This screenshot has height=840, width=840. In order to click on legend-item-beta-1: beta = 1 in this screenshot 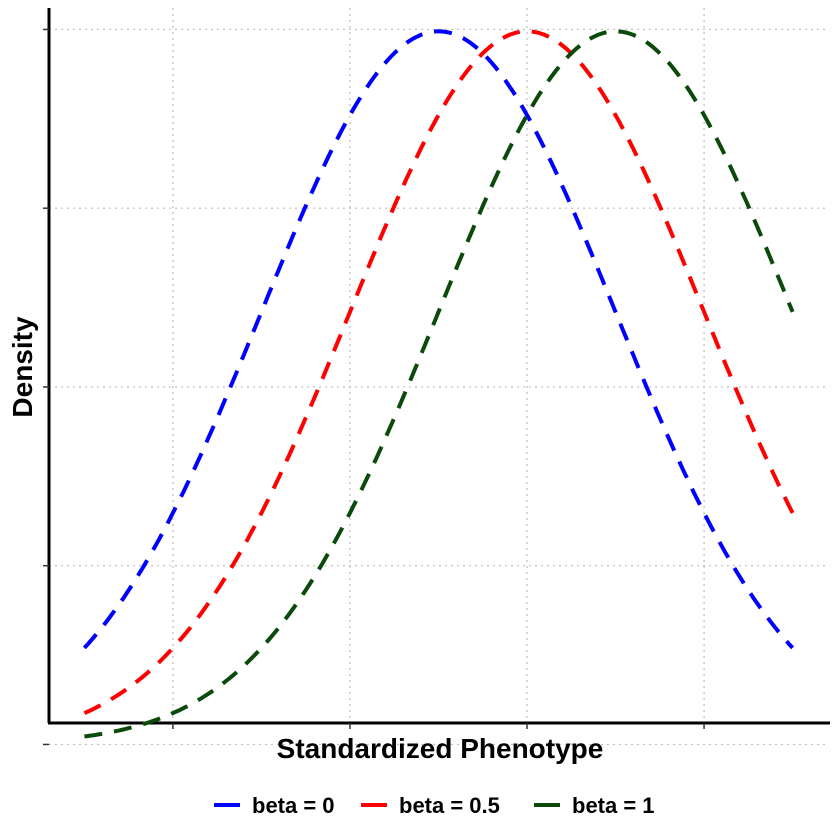, I will do `click(594, 805)`.